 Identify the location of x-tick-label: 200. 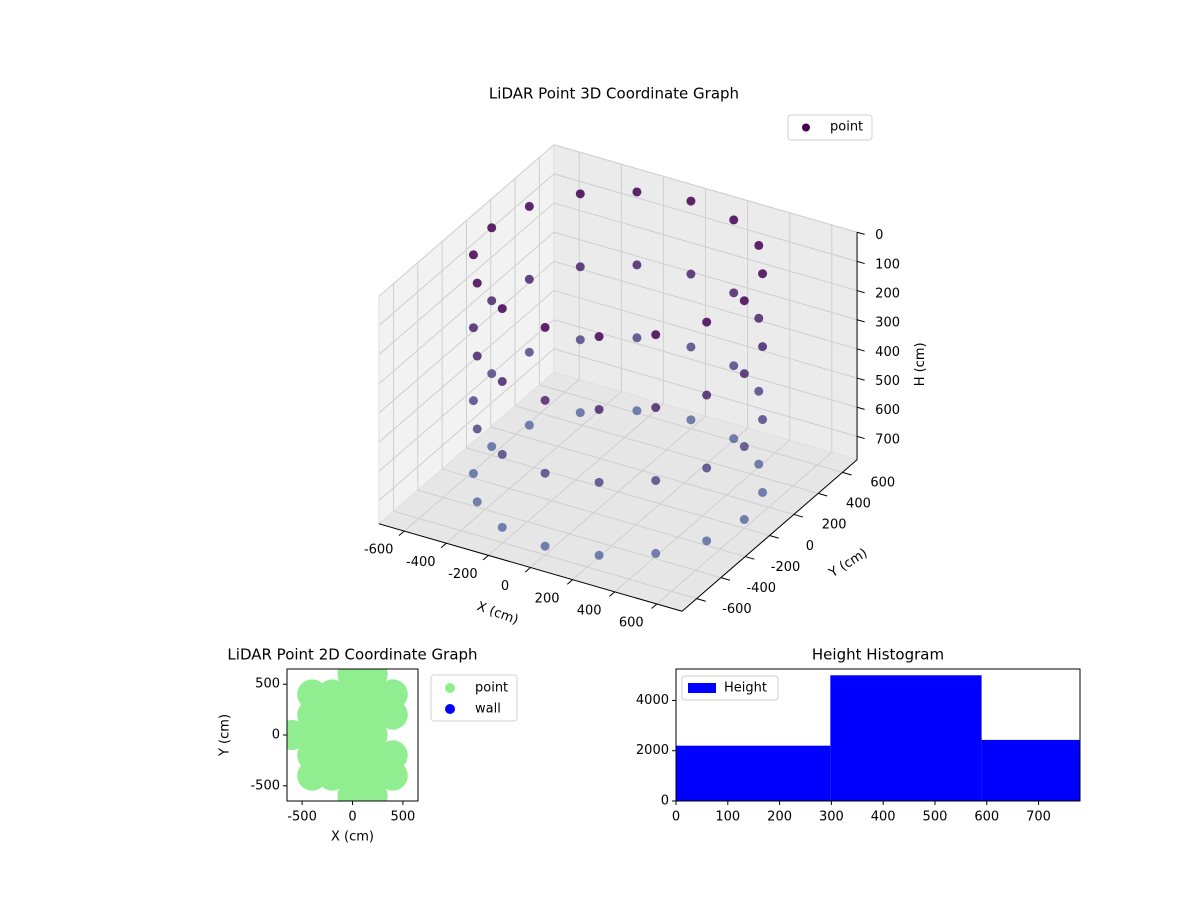
(547, 598).